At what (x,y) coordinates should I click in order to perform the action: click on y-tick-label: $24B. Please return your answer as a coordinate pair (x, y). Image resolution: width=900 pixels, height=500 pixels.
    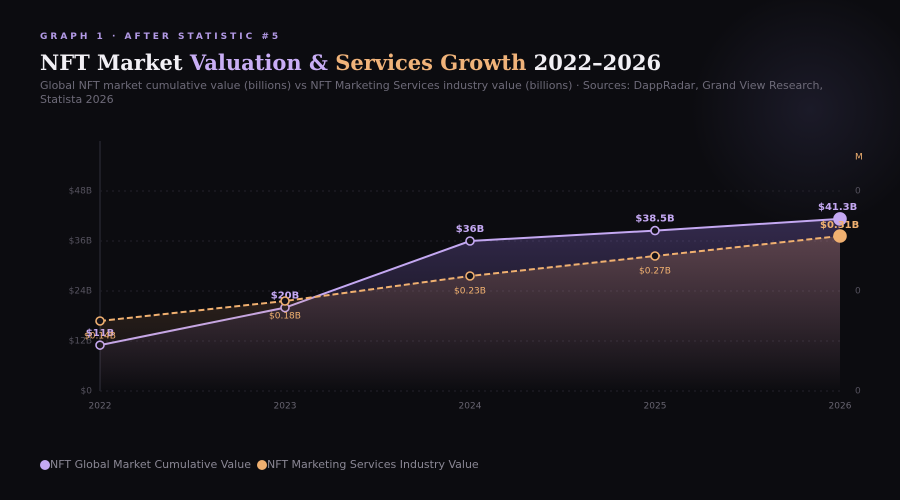
    Looking at the image, I should click on (80, 292).